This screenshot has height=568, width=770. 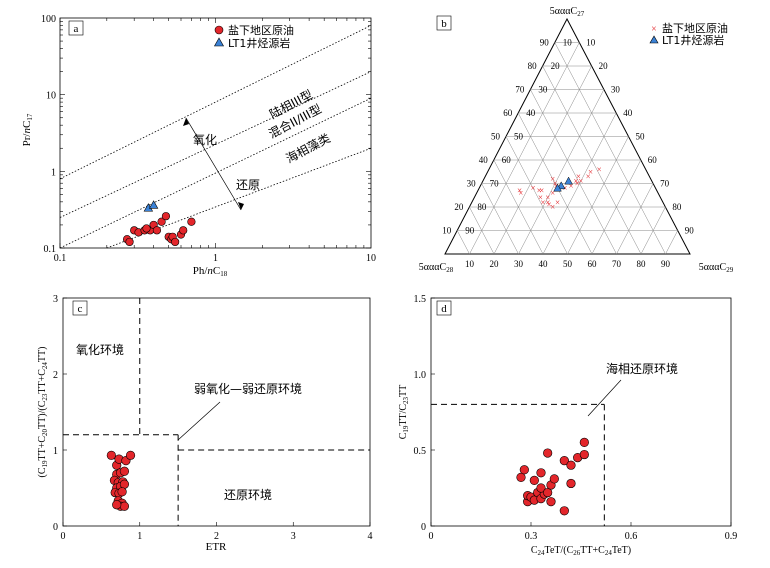 What do you see at coordinates (545, 43) in the screenshot?
I see `panel-b-tick-left: 90` at bounding box center [545, 43].